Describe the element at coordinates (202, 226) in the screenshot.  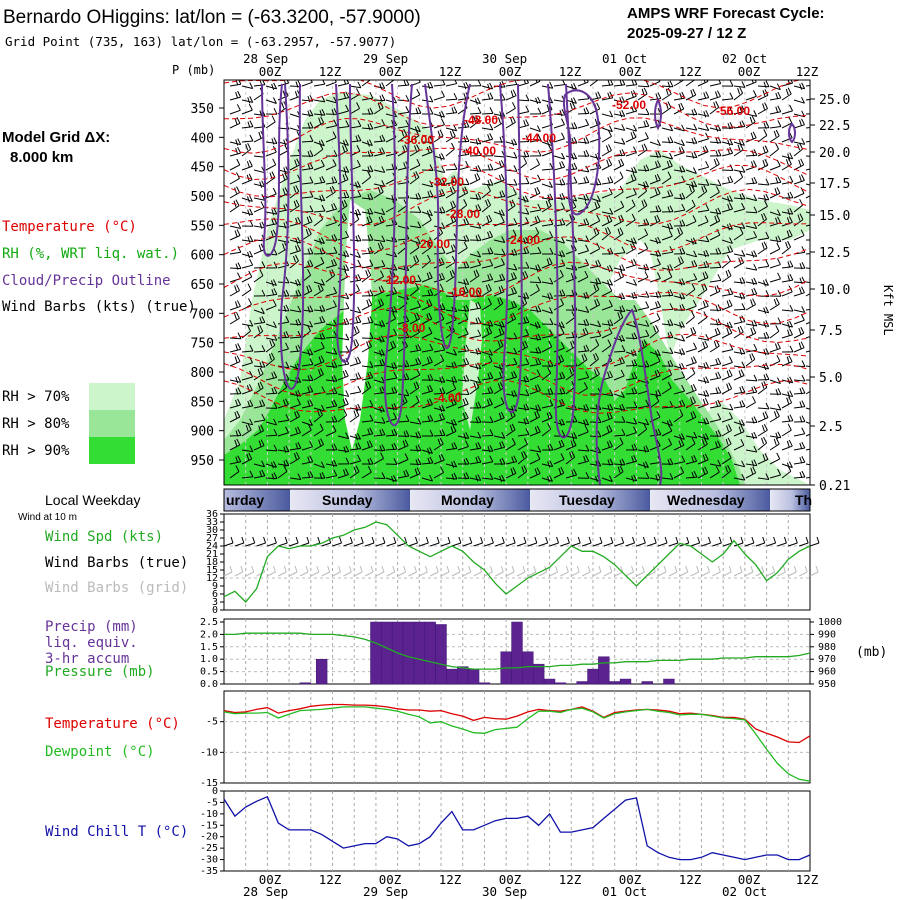
I see `pressure-tick-label: 550` at that location.